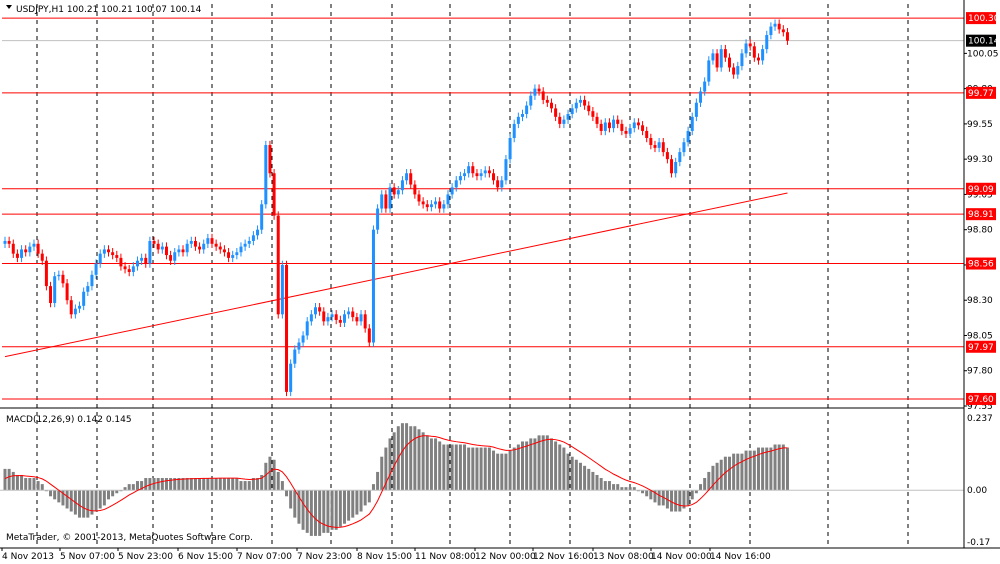  I want to click on time-tick-label: 7 Nov 07:00, so click(264, 557).